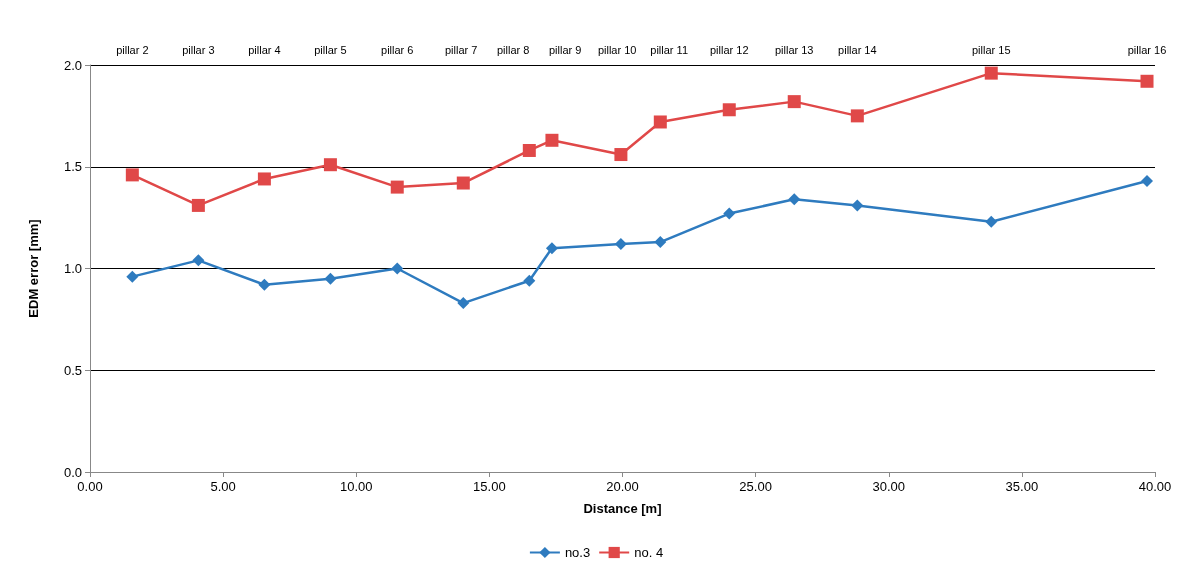 The image size is (1192, 580). What do you see at coordinates (1147, 50) in the screenshot?
I see `text: pillar 16` at bounding box center [1147, 50].